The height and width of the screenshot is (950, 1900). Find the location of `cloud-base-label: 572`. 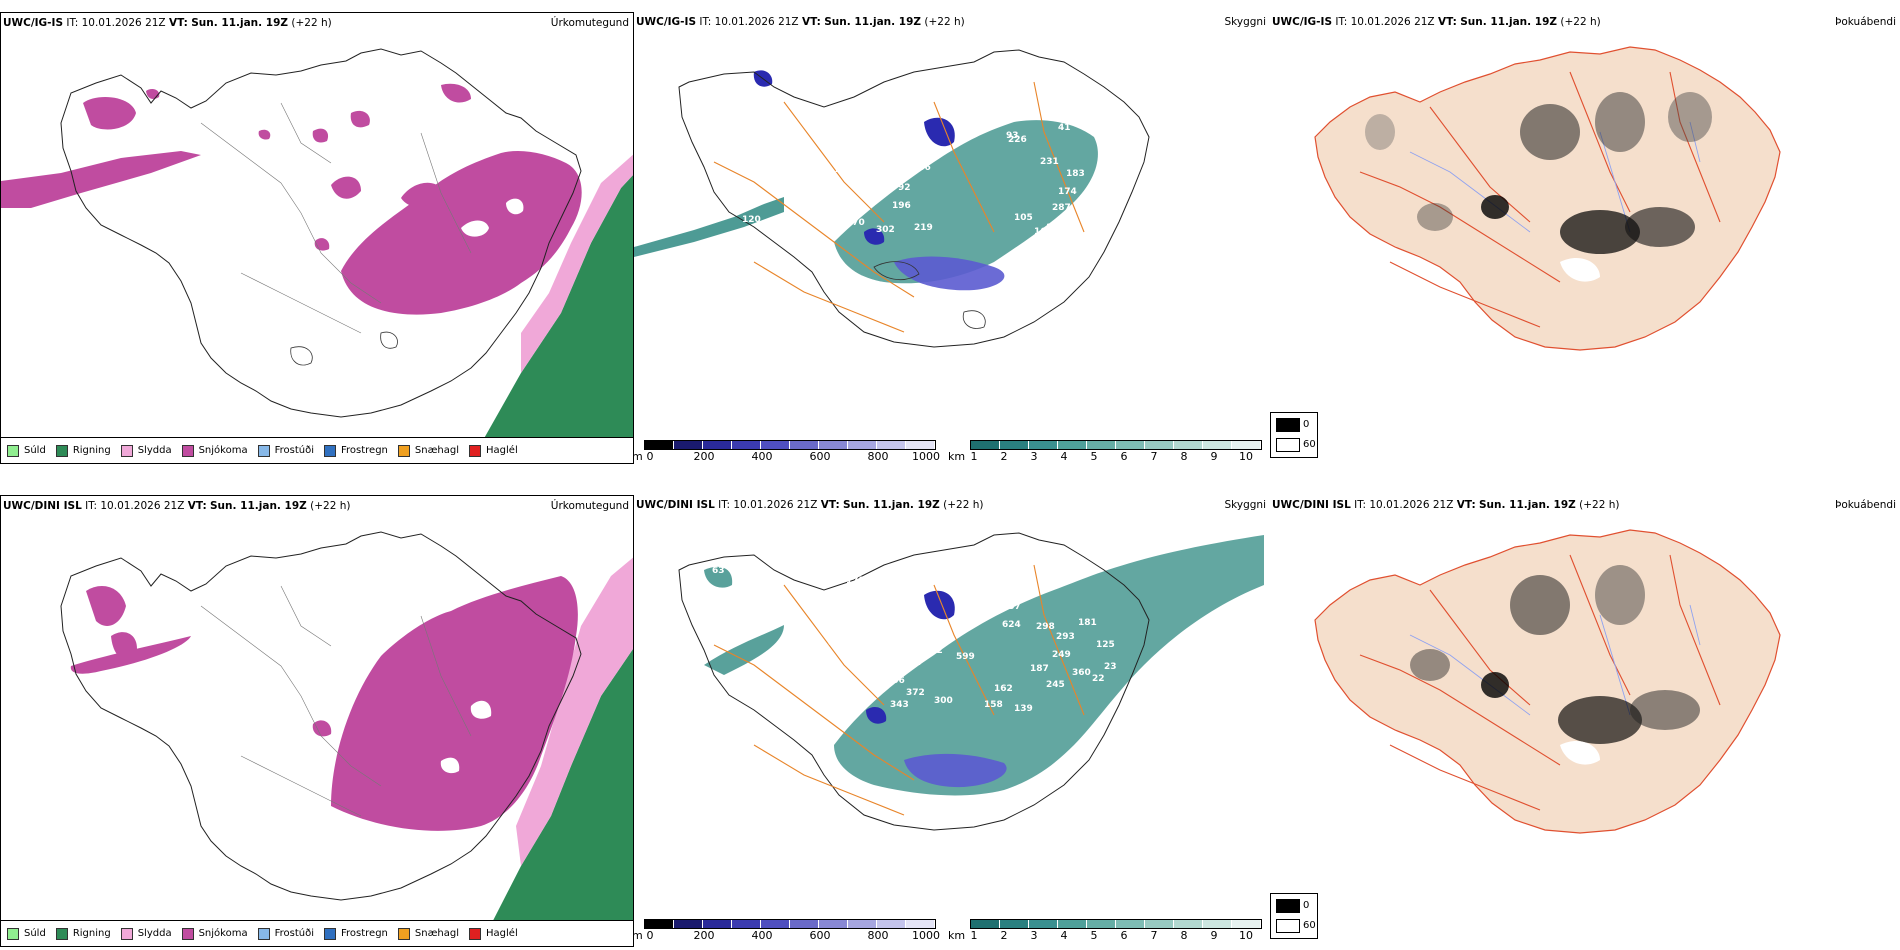

cloud-base-label: 572 is located at coordinates (933, 651).